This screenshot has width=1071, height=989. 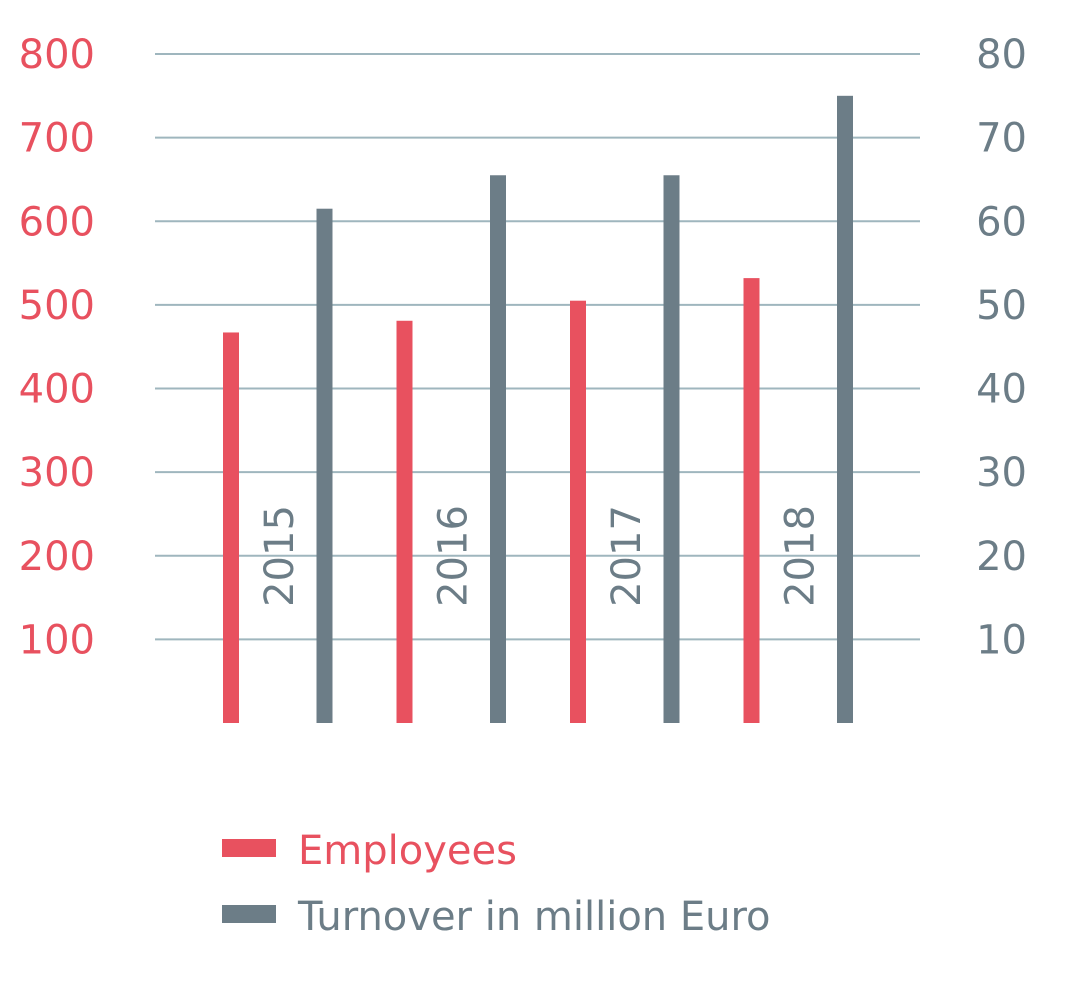 I want to click on legend-swatch-employees, so click(x=249, y=848).